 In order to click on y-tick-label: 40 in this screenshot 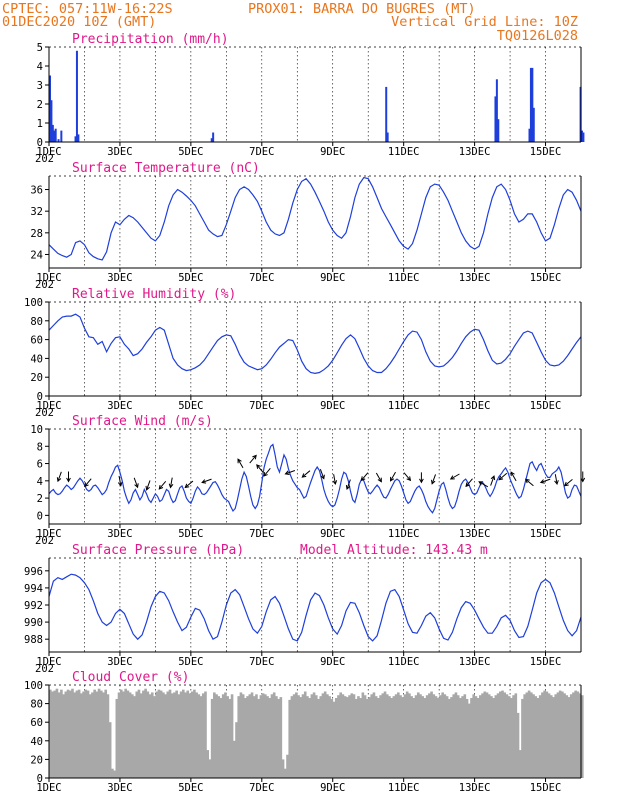, I will do `click(36, 359)`.